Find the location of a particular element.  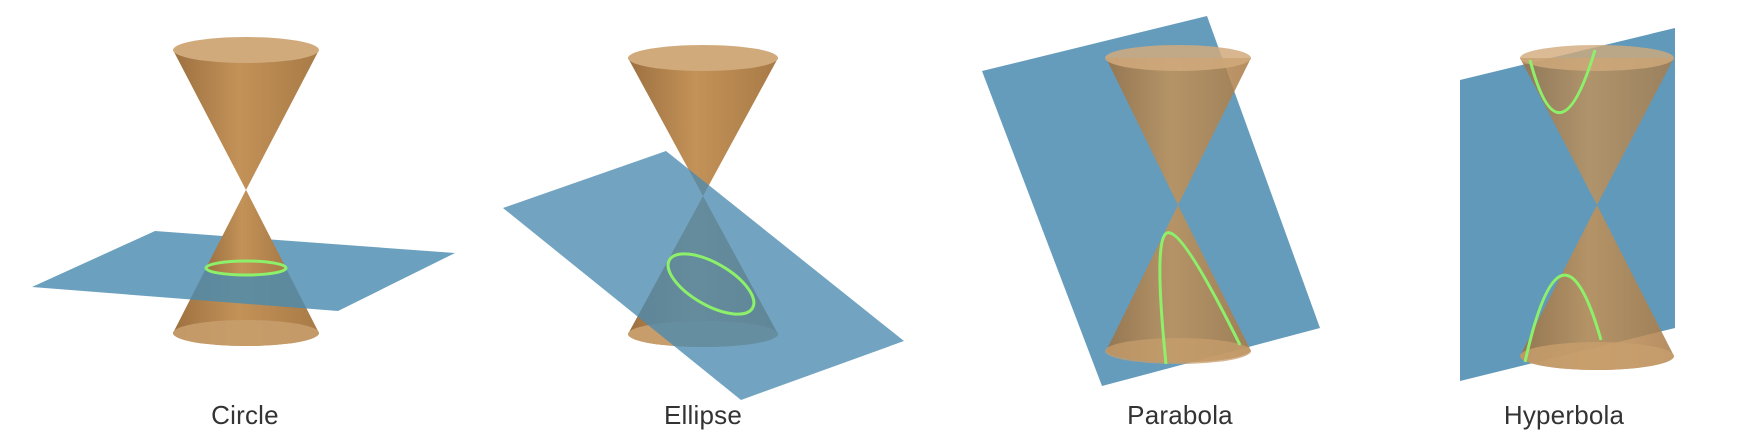

hyperbola-upper-branch is located at coordinates (1562, 81).